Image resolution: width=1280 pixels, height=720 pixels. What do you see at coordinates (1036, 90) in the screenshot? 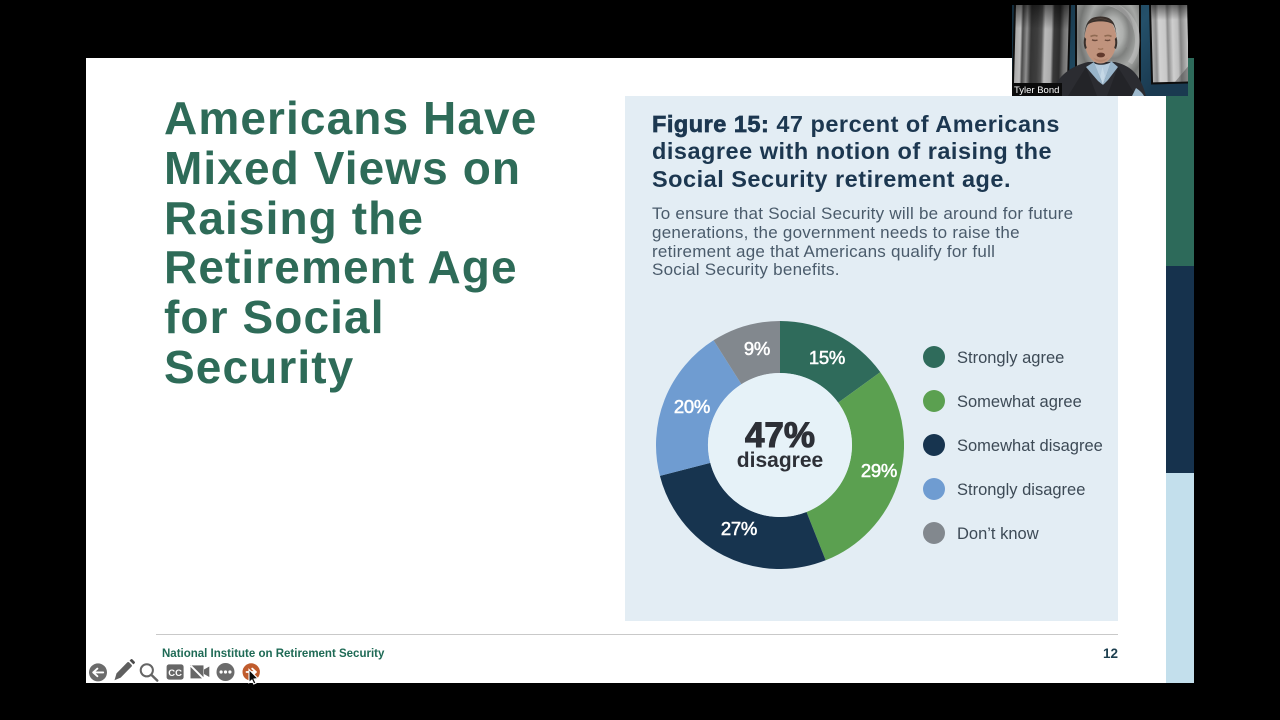
I see `svg-text: Tyler Bond` at bounding box center [1036, 90].